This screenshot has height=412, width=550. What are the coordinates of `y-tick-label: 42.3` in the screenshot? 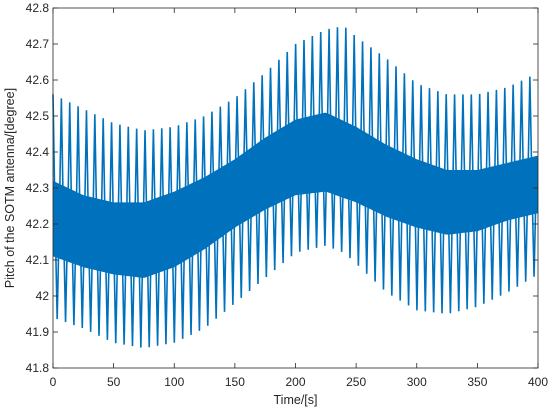 It's located at (38, 188).